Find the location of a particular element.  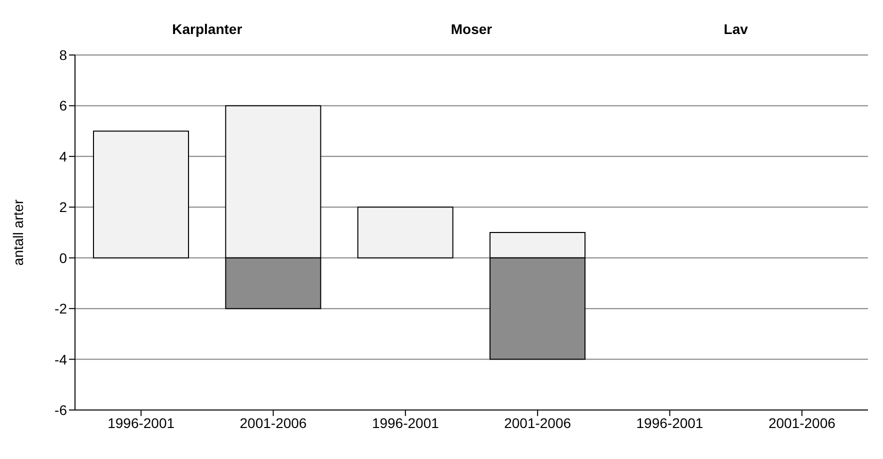

text: Karplanter is located at coordinates (207, 29).